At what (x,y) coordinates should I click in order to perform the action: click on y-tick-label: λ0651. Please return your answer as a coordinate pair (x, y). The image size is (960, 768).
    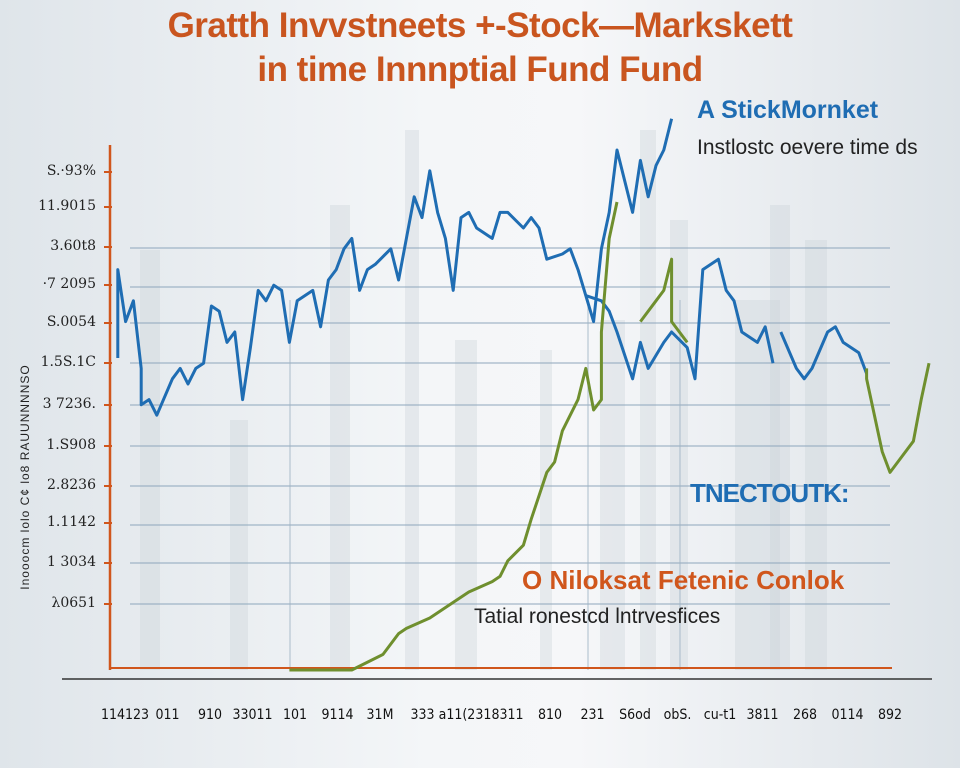
    Looking at the image, I should click on (73, 603).